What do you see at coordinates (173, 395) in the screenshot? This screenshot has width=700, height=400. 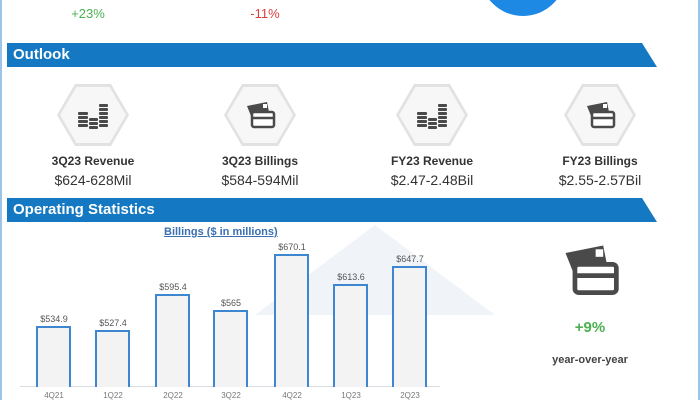 I see `x-tick-label: 2Q22` at bounding box center [173, 395].